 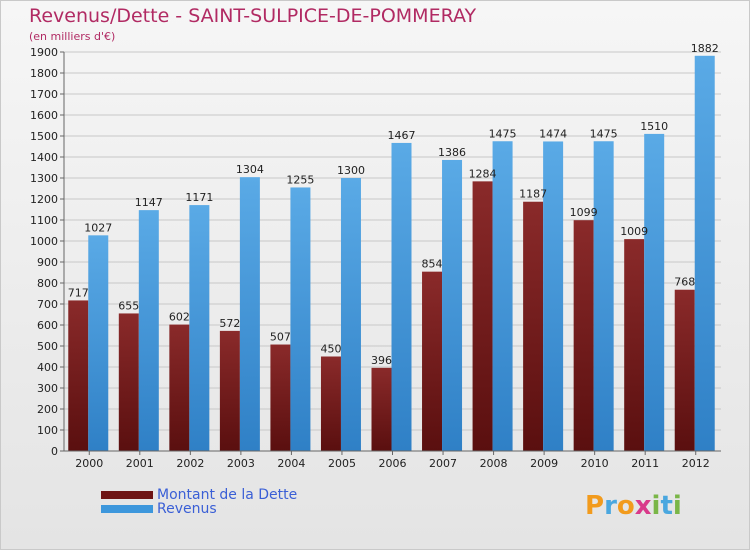 What do you see at coordinates (44, 241) in the screenshot?
I see `y-tick-label: 1000` at bounding box center [44, 241].